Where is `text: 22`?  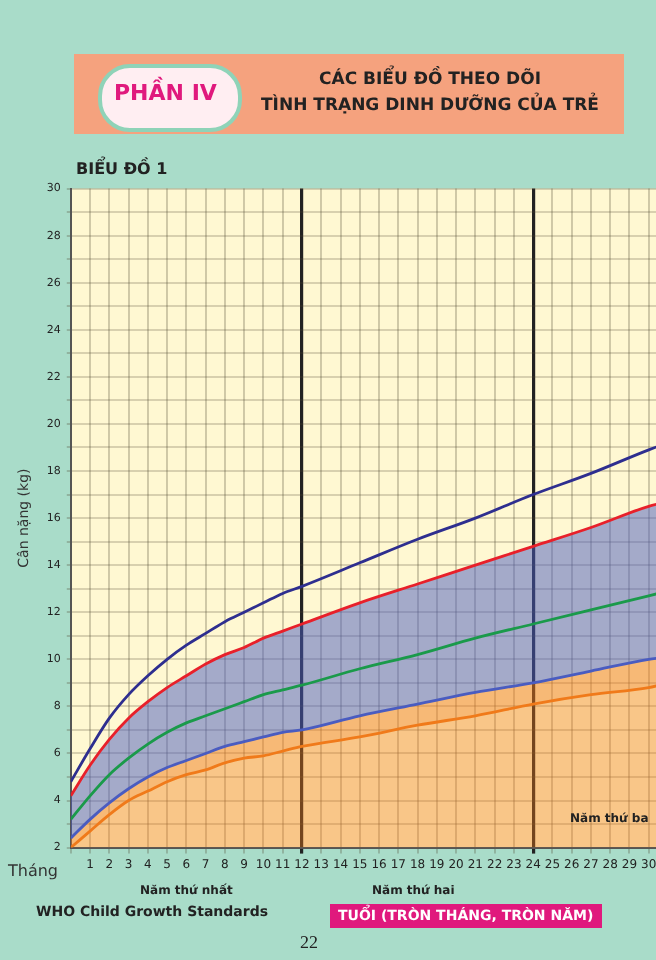 text: 22 is located at coordinates (309, 942).